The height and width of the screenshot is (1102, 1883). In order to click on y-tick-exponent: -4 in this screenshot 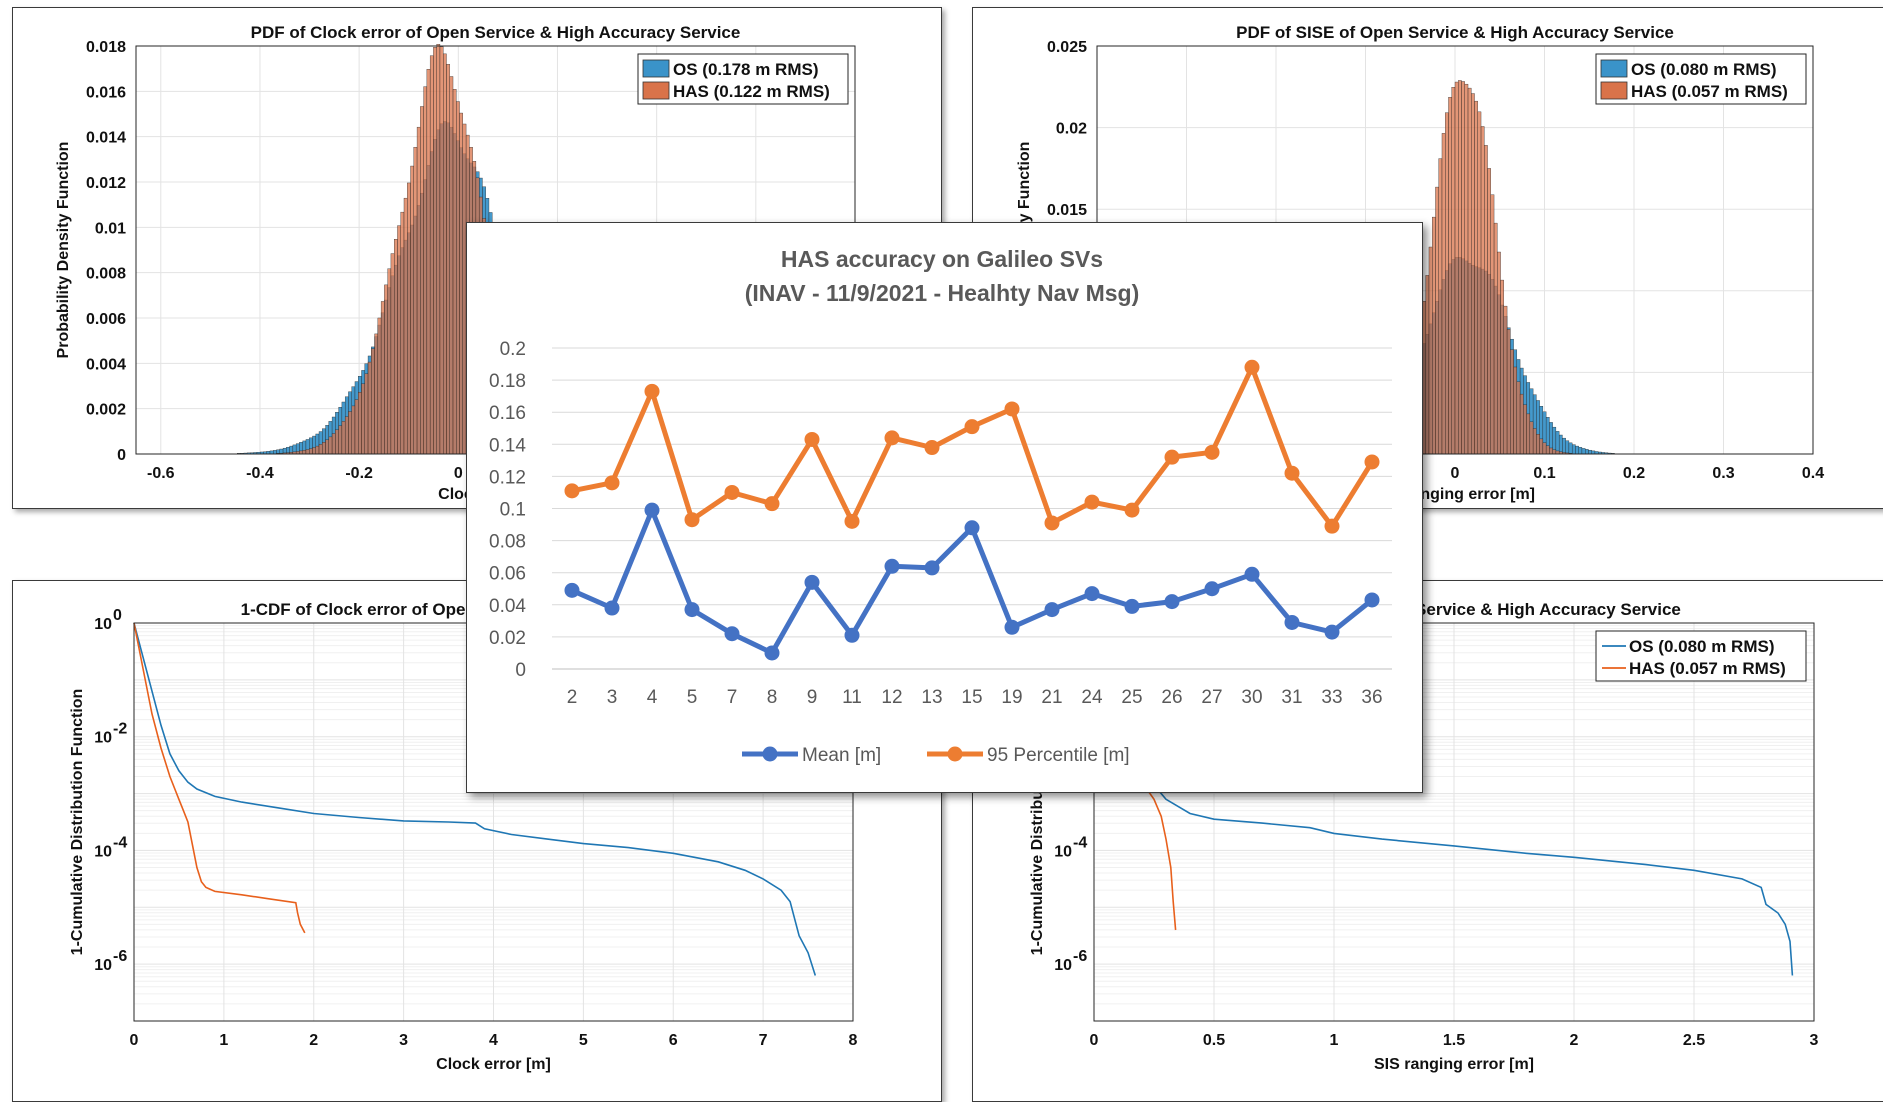, I will do `click(120, 842)`.